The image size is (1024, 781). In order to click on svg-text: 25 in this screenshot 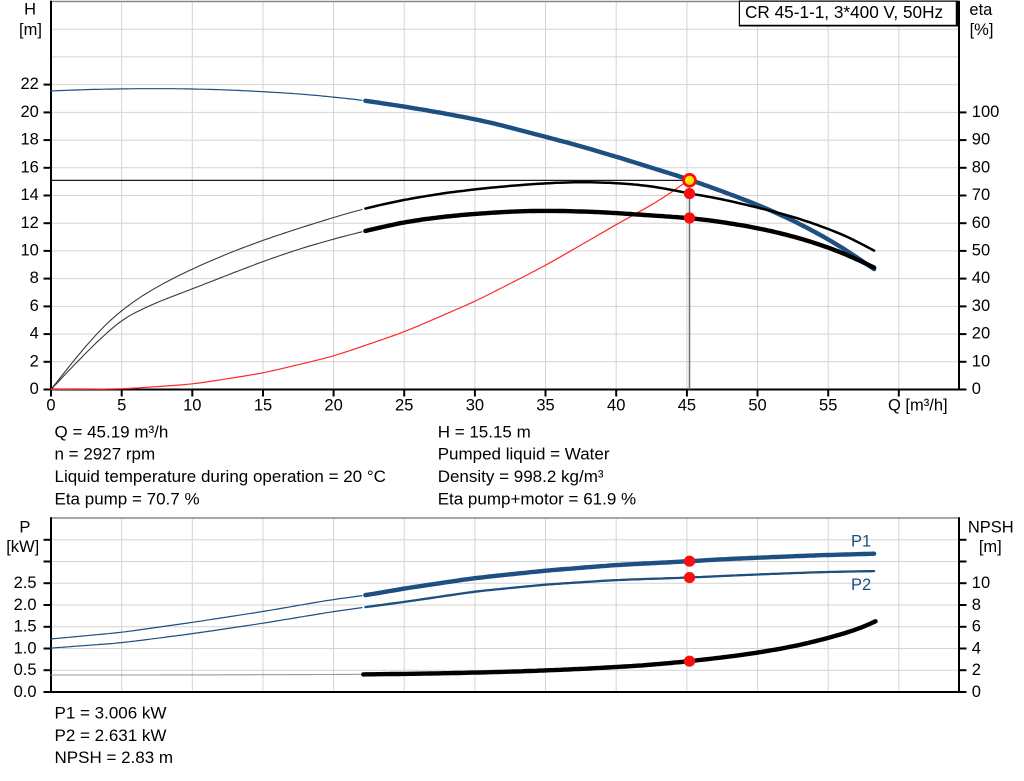, I will do `click(404, 405)`.